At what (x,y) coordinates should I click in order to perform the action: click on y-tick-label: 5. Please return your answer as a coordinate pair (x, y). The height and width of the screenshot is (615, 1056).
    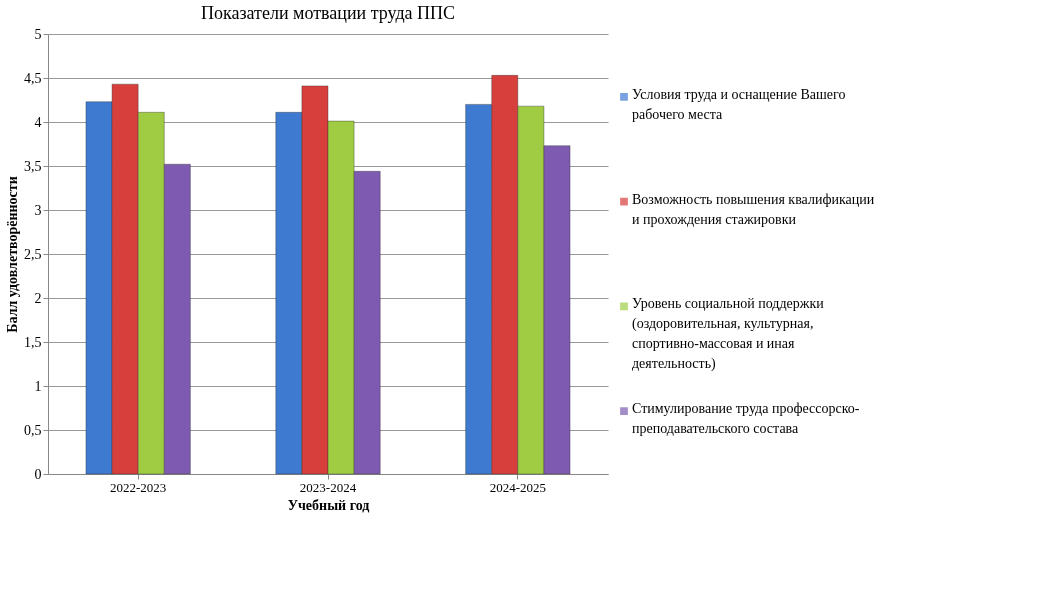
    Looking at the image, I should click on (38, 34).